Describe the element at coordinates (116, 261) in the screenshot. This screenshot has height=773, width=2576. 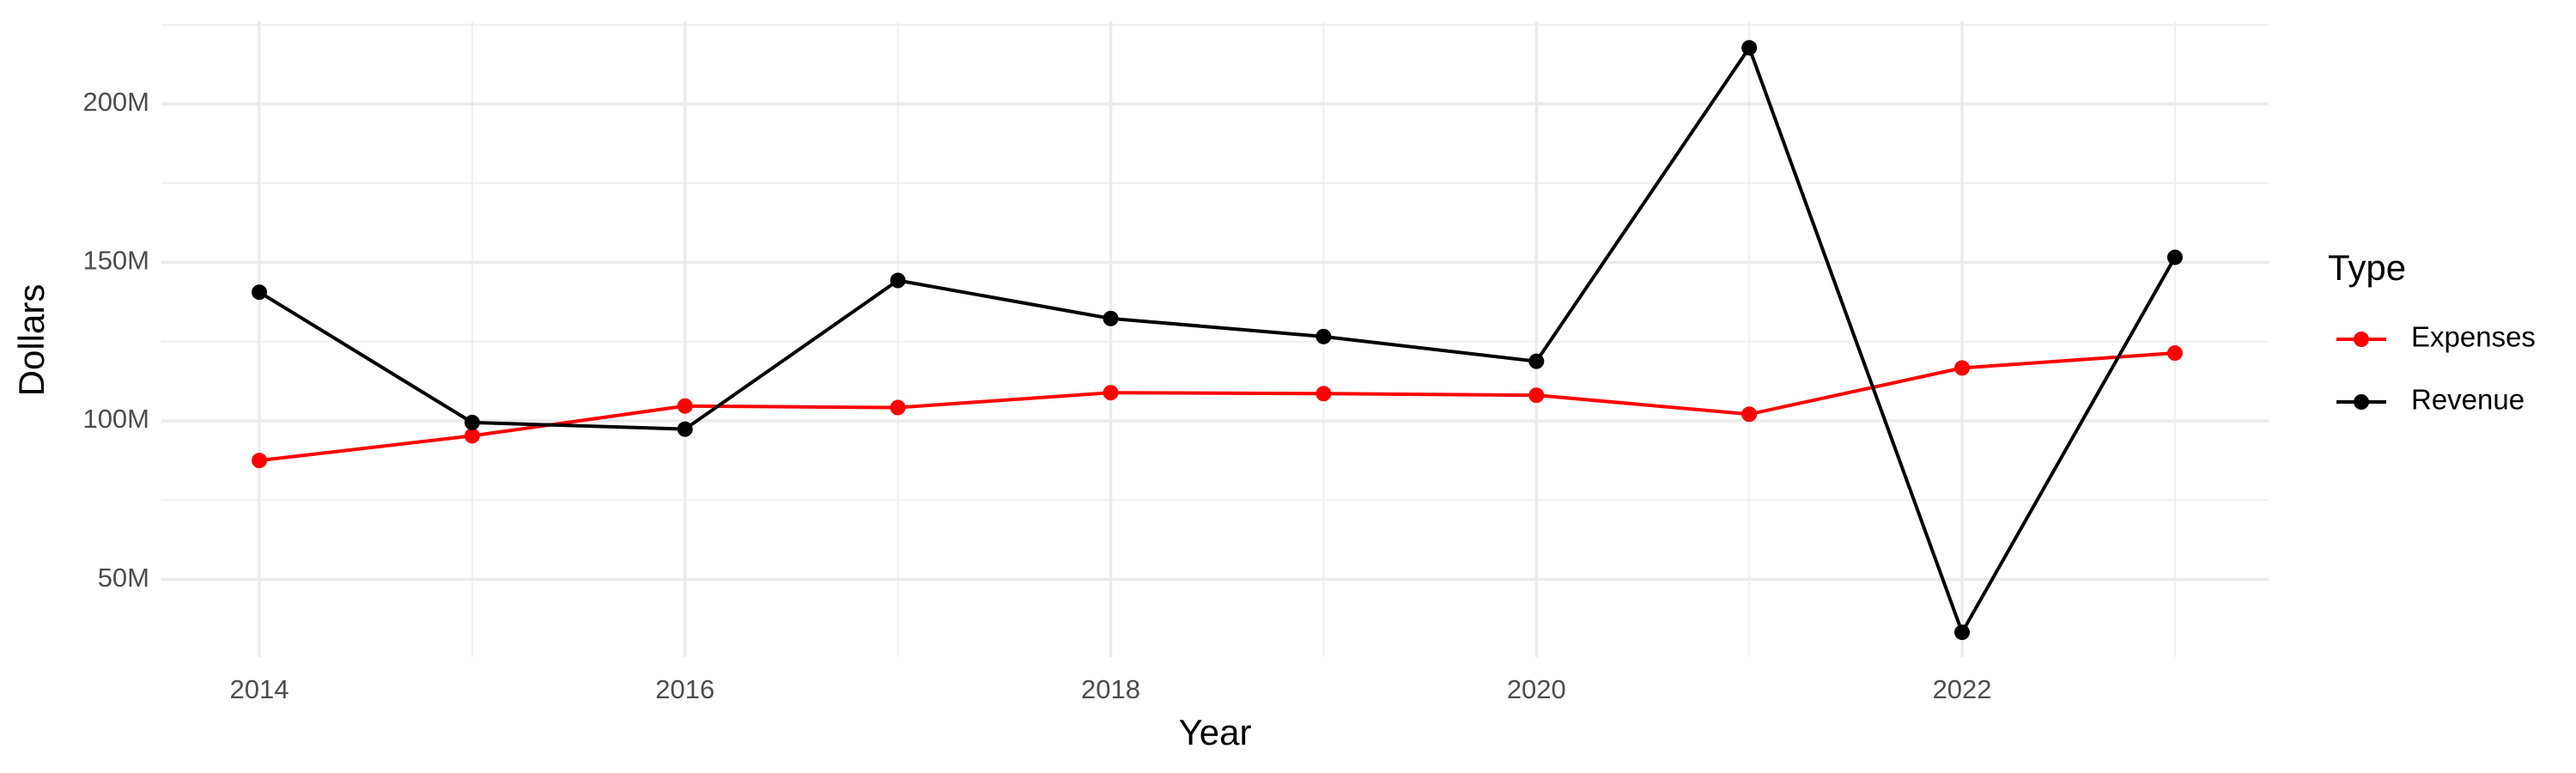
I see `y-tick-label: 150M` at that location.